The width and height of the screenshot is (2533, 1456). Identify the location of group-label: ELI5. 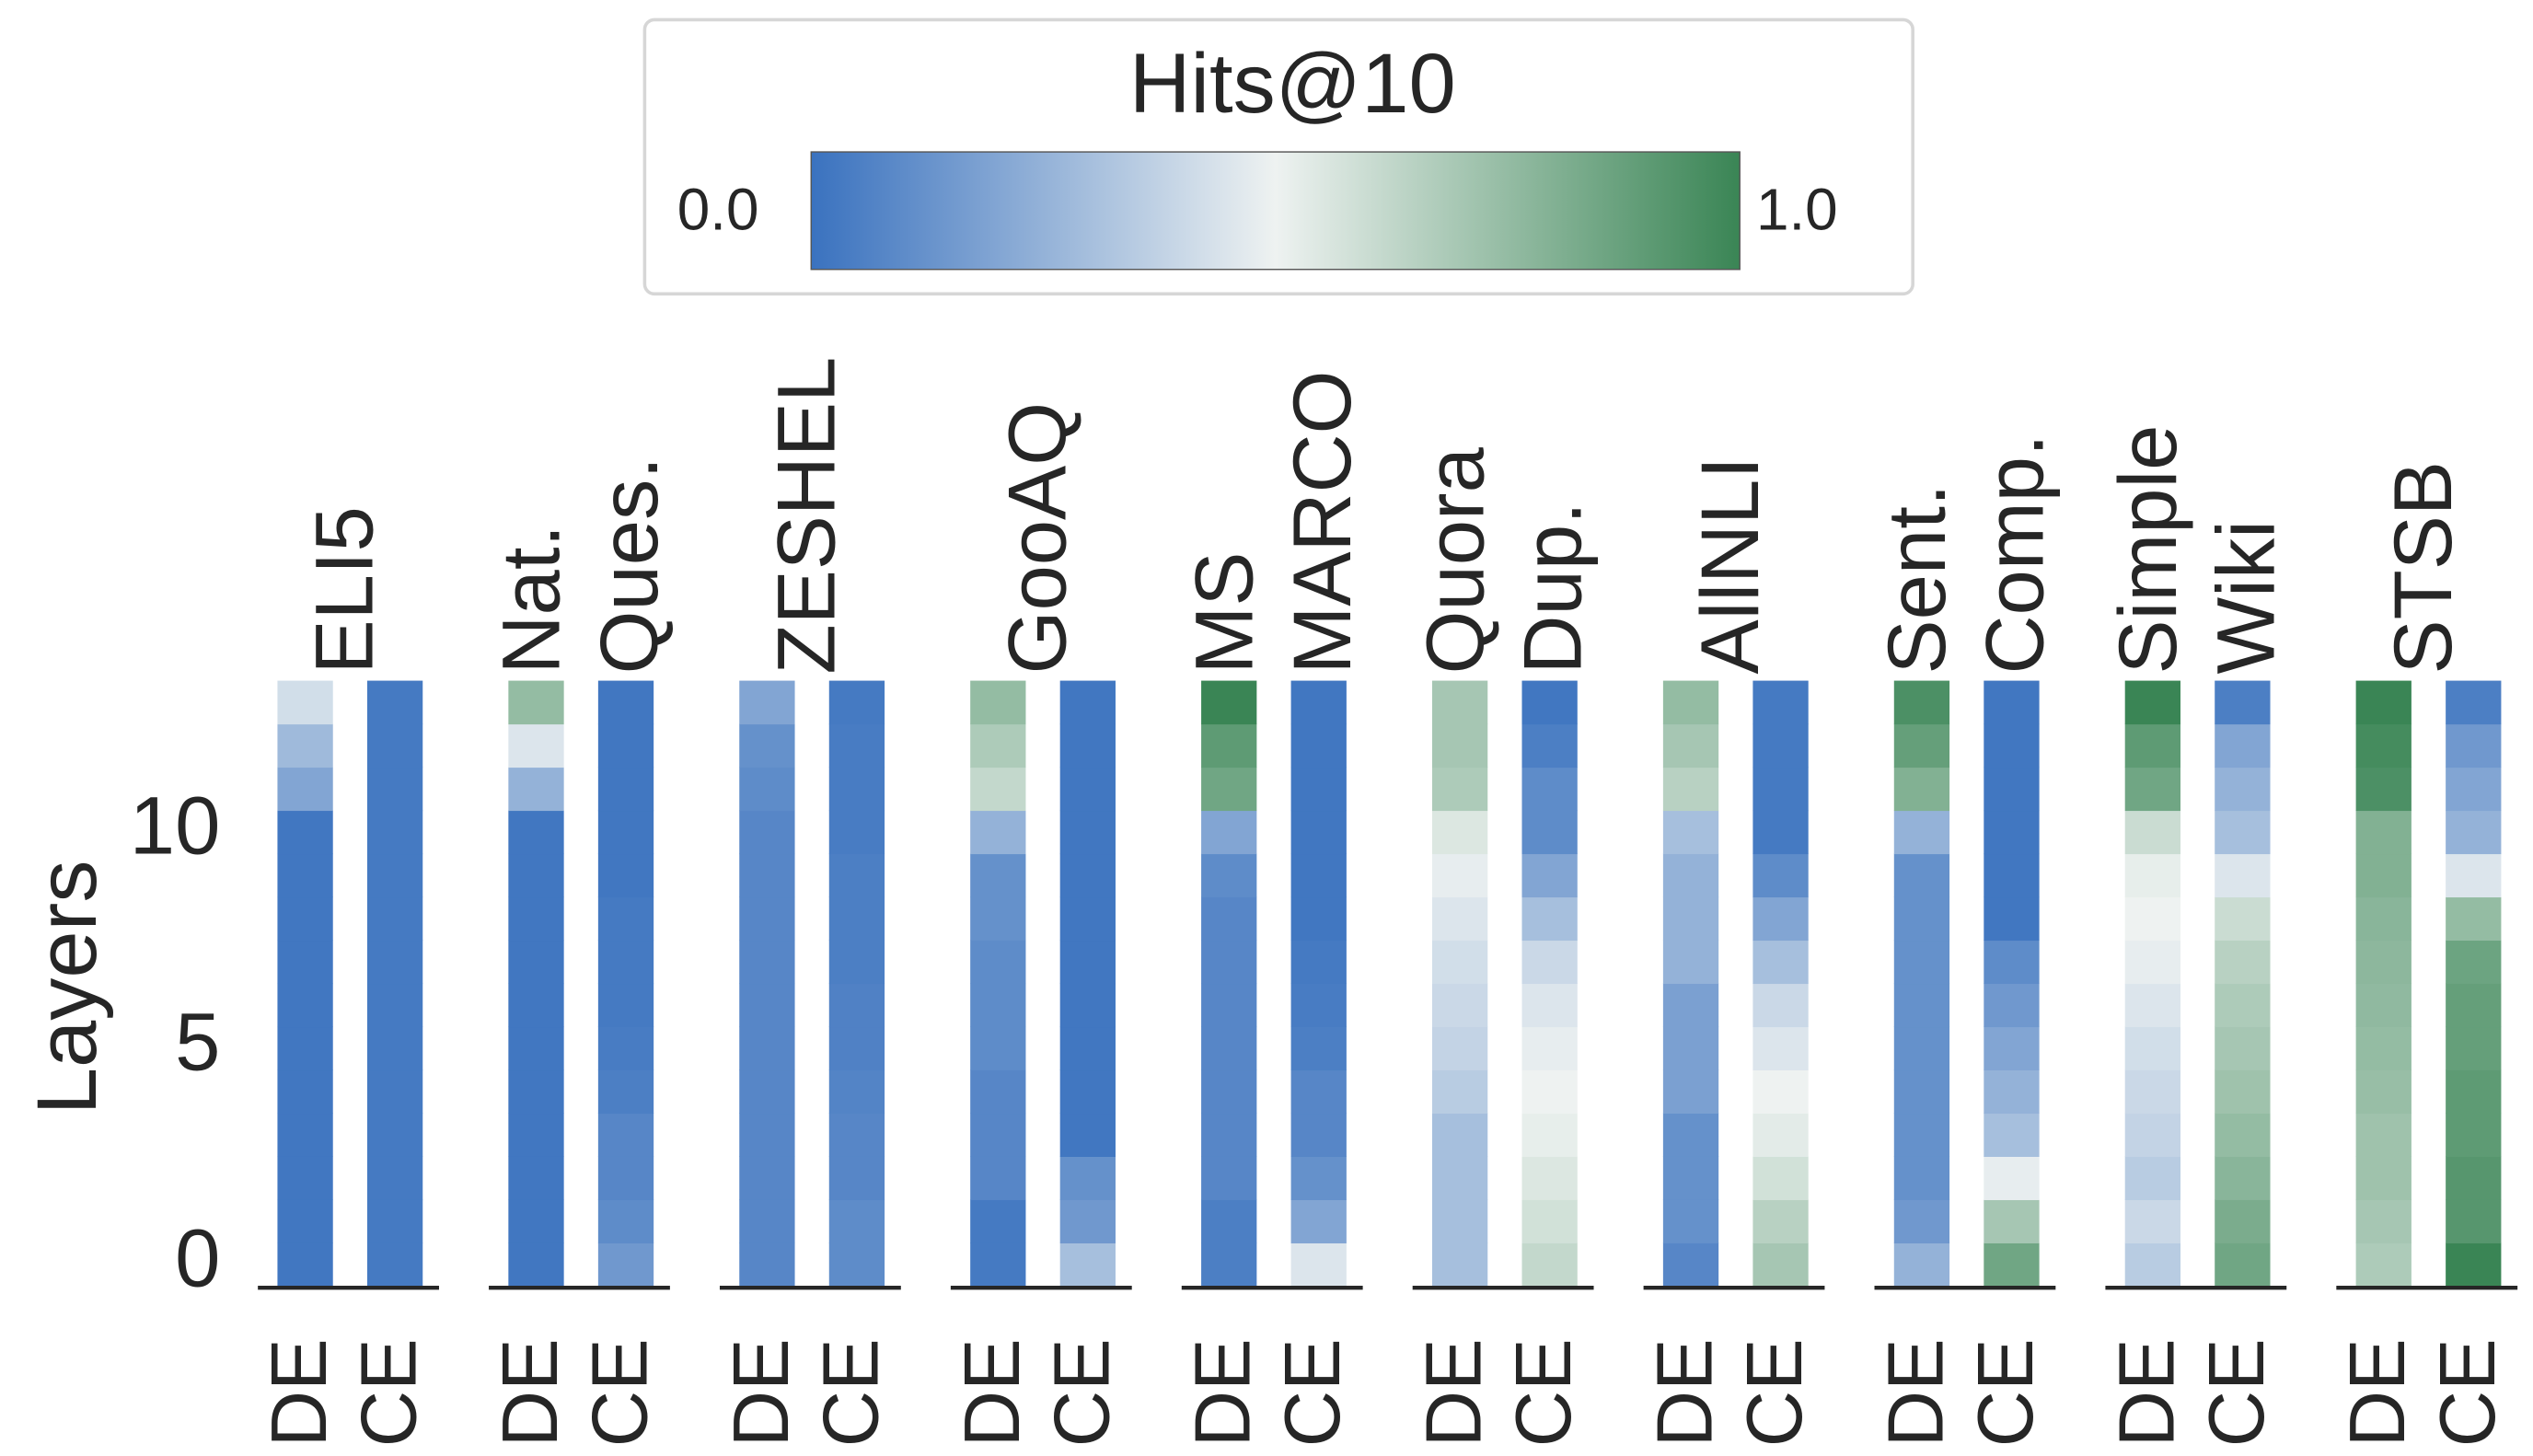
(345, 590).